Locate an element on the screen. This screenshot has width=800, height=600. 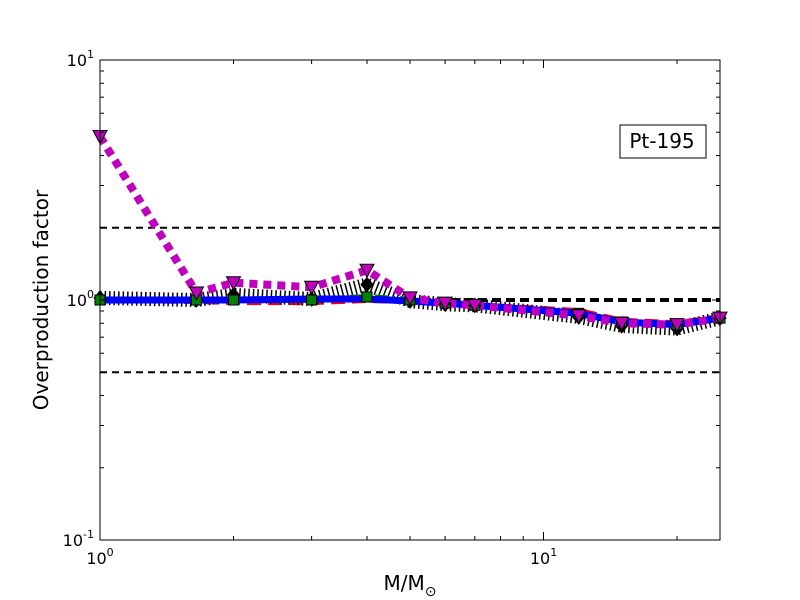
x-axis-label-main: M/M is located at coordinates (404, 583).